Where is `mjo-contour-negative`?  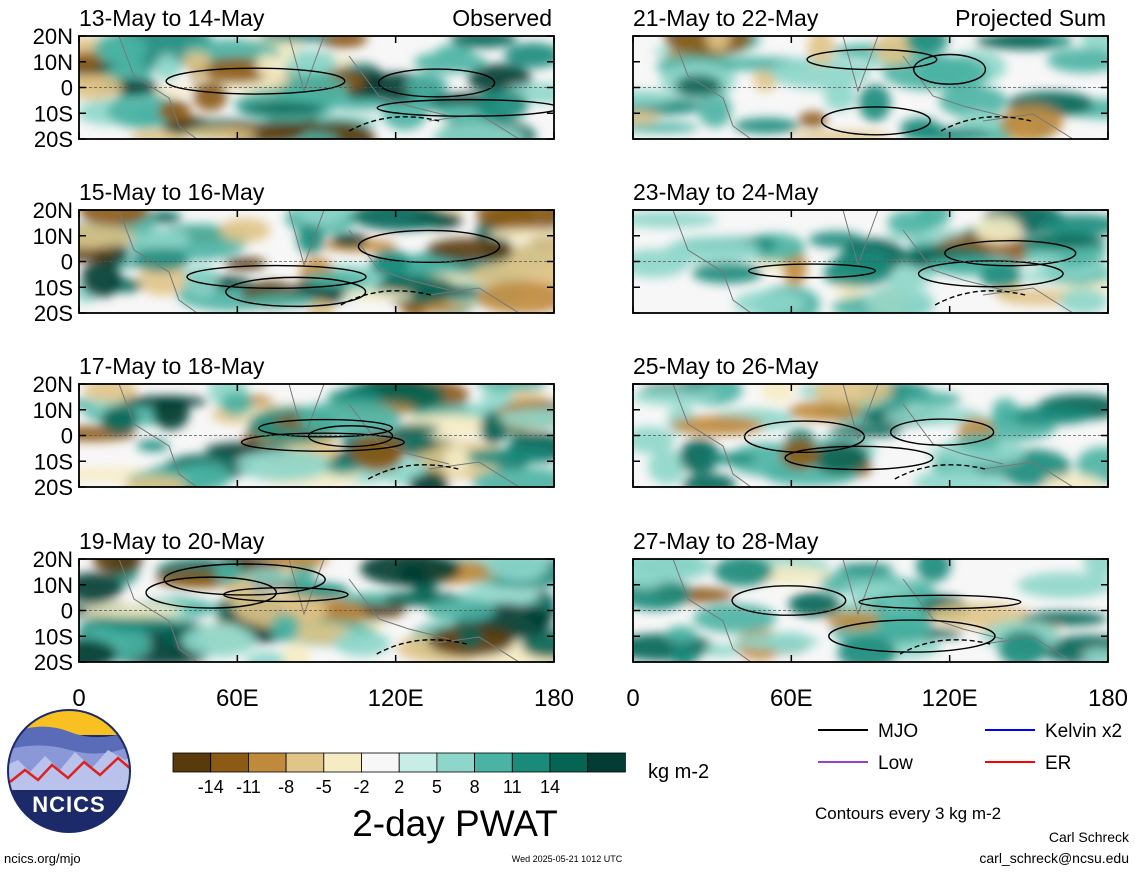 mjo-contour-negative is located at coordinates (394, 124).